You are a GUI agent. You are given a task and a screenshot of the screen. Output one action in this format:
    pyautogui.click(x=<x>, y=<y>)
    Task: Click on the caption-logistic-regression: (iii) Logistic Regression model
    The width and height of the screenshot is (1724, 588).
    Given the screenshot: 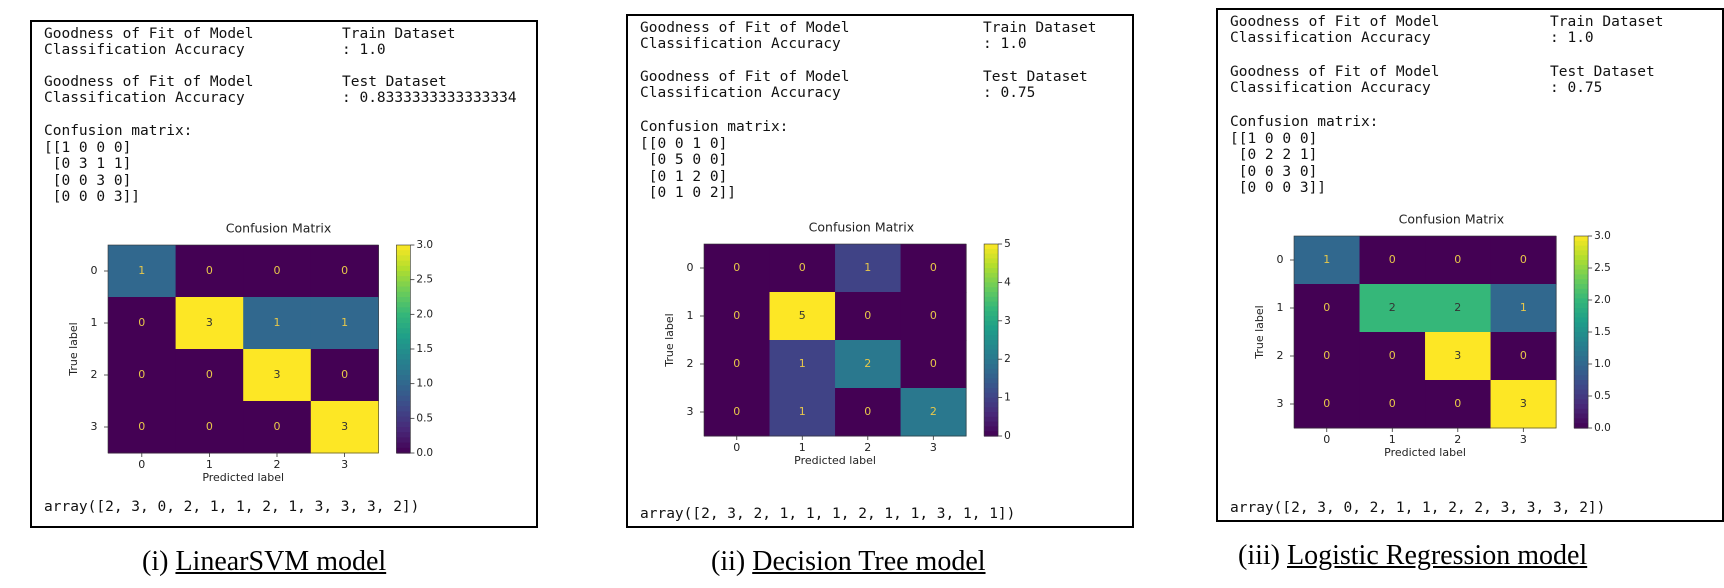 What is the action you would take?
    pyautogui.click(x=1413, y=555)
    